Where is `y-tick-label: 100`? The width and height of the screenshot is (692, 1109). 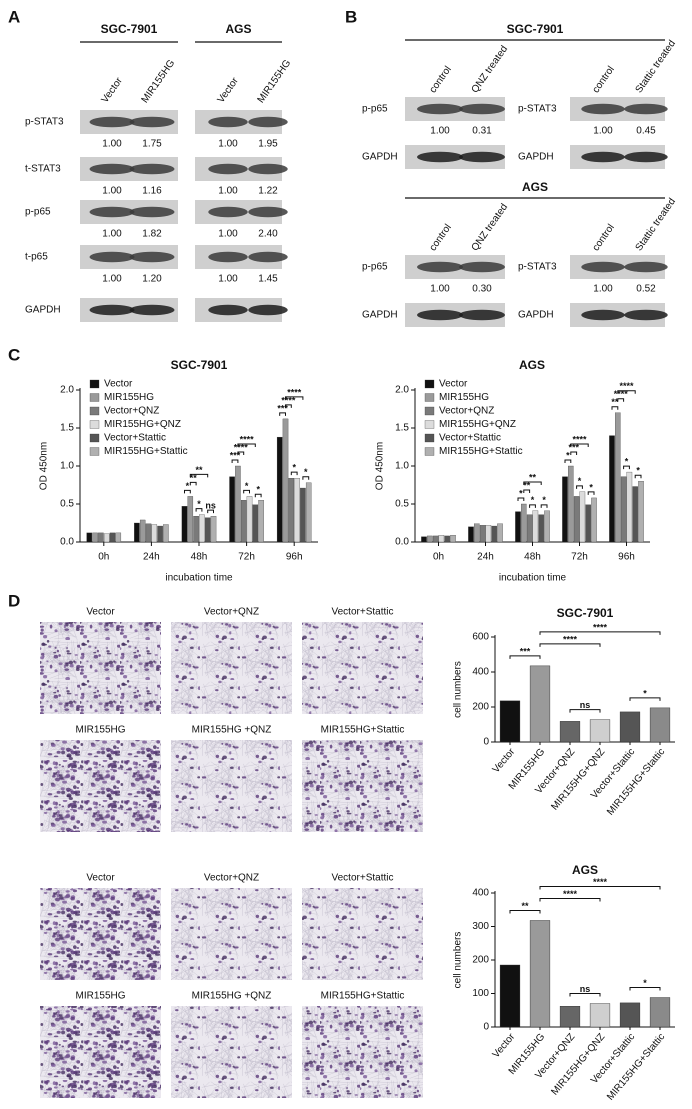 y-tick-label: 100 is located at coordinates (480, 993).